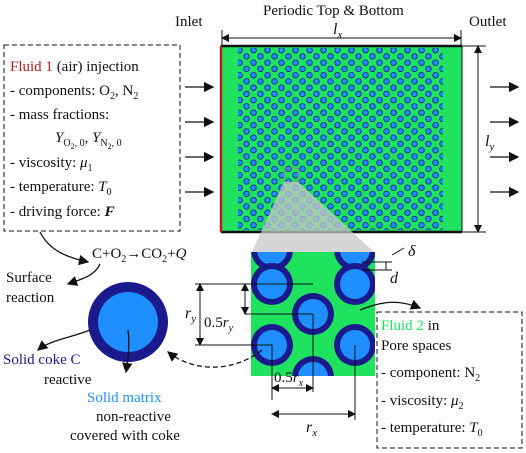 This screenshot has width=526, height=453. What do you see at coordinates (139, 255) in the screenshot?
I see `reaction-equation: C+O2→CO2+Q` at bounding box center [139, 255].